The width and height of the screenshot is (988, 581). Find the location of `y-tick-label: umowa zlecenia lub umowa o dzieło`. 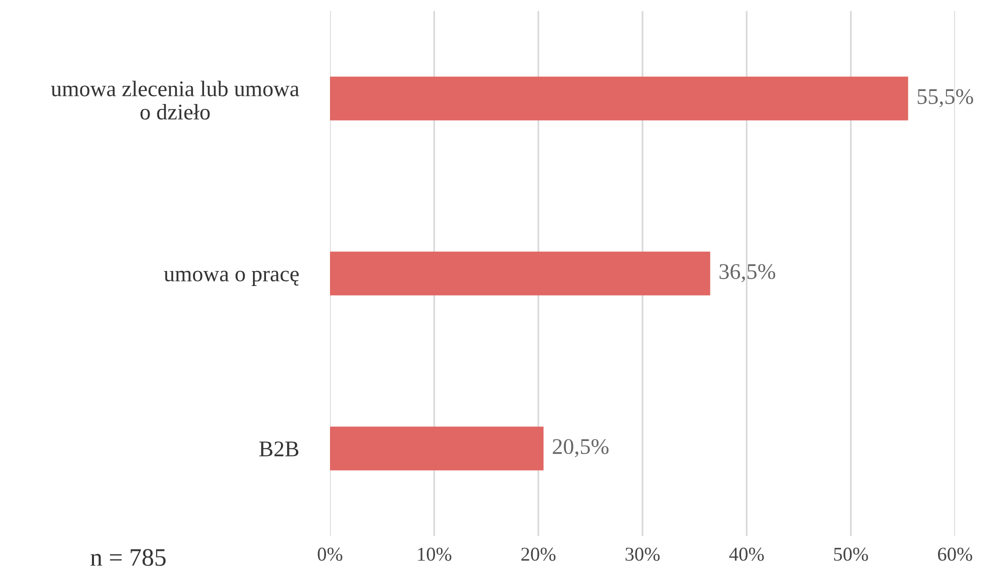

y-tick-label: umowa zlecenia lub umowa o dzieło is located at coordinates (175, 100).